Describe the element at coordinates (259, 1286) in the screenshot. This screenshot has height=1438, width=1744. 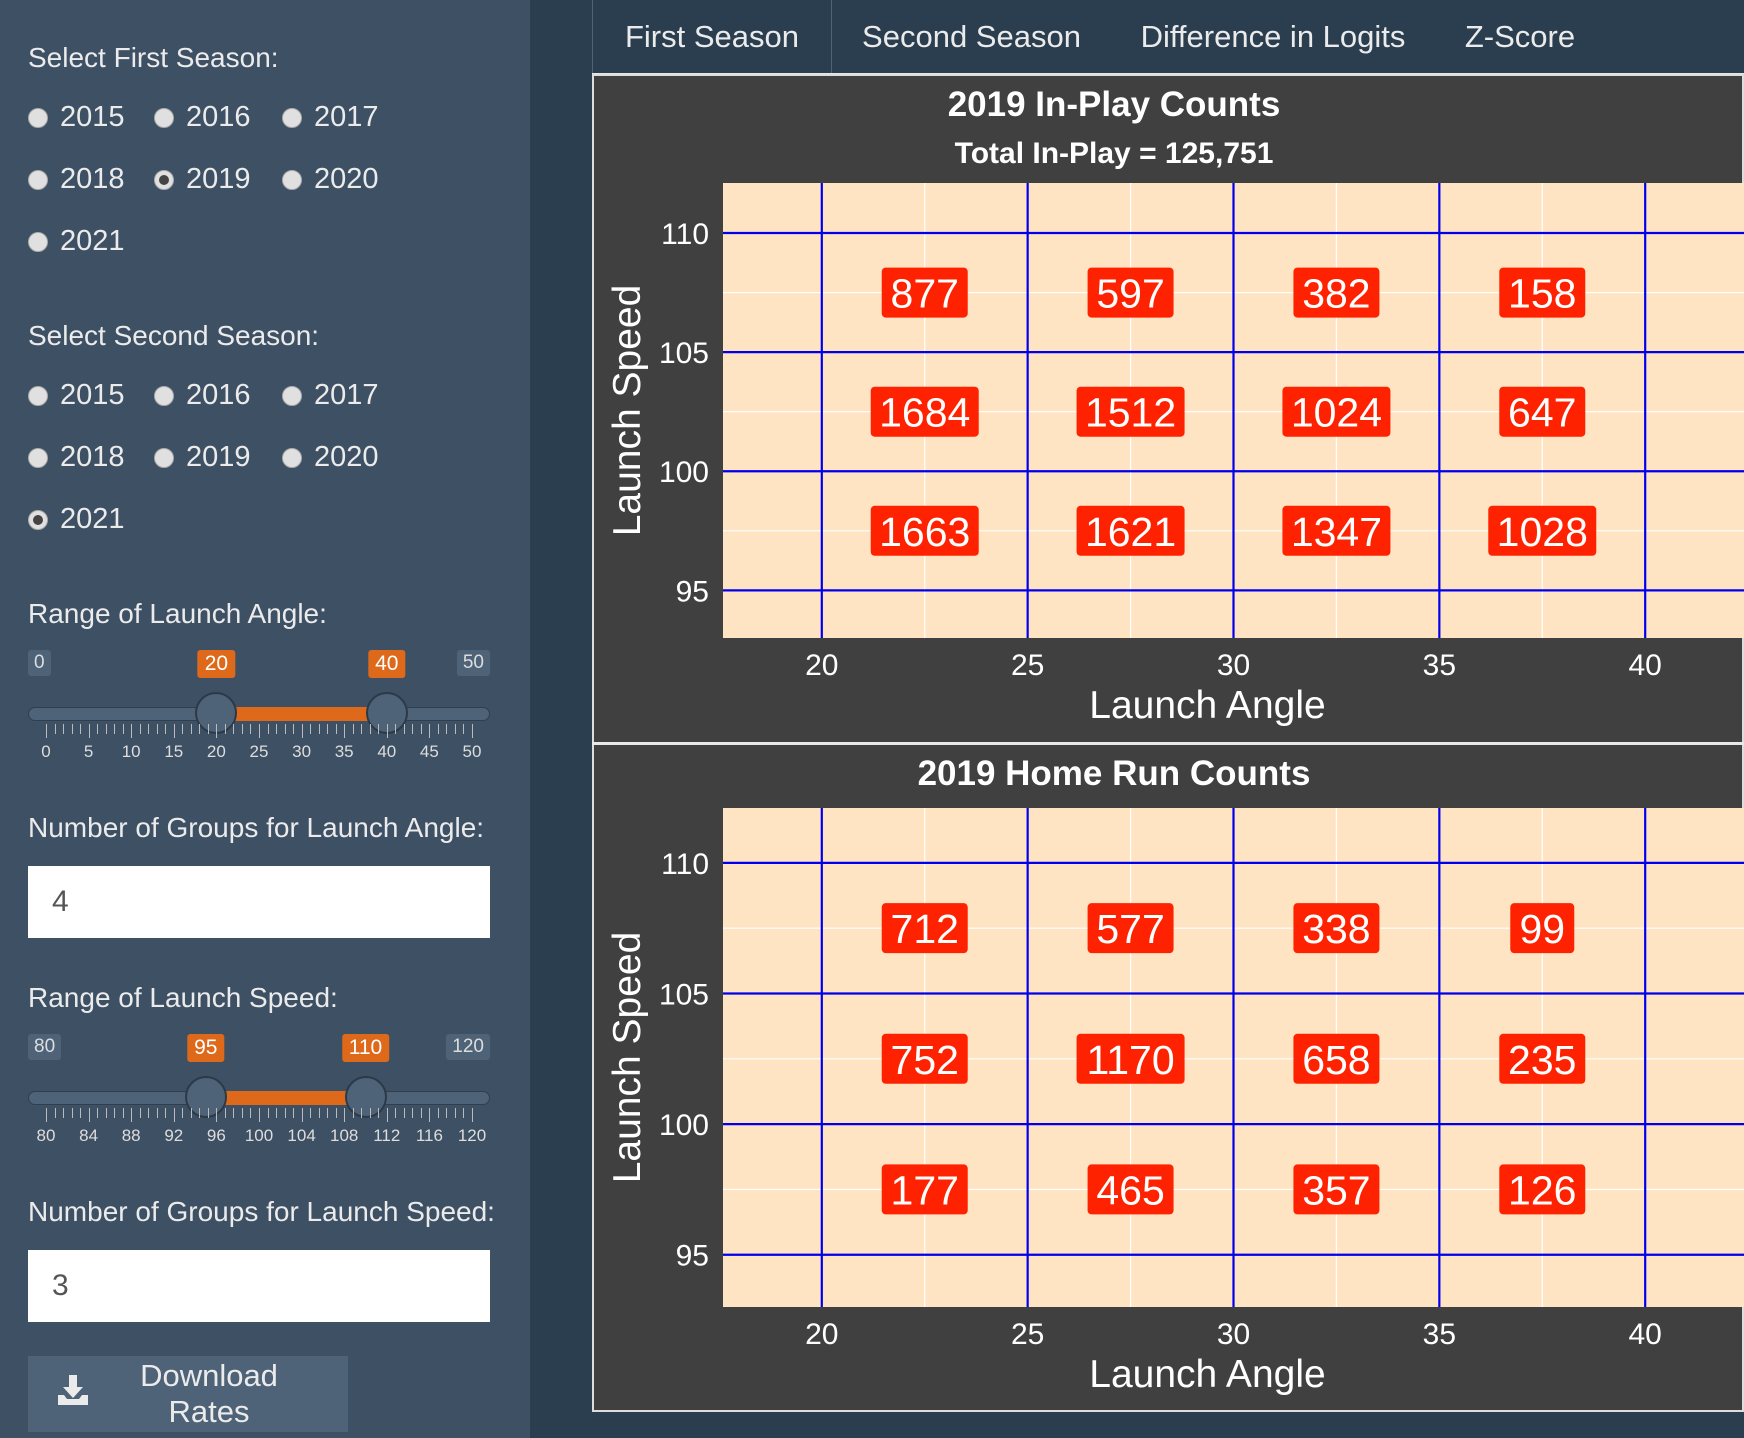
I see `speed-groups-input` at that location.